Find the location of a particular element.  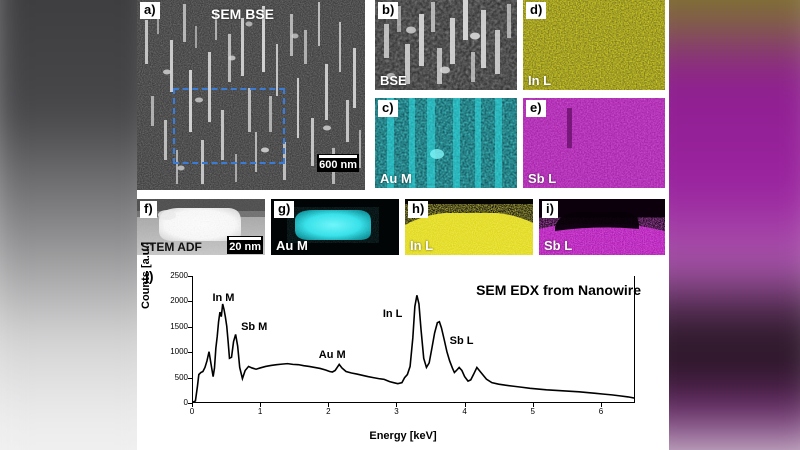

panel-a-caption: SEM BSE is located at coordinates (243, 14).